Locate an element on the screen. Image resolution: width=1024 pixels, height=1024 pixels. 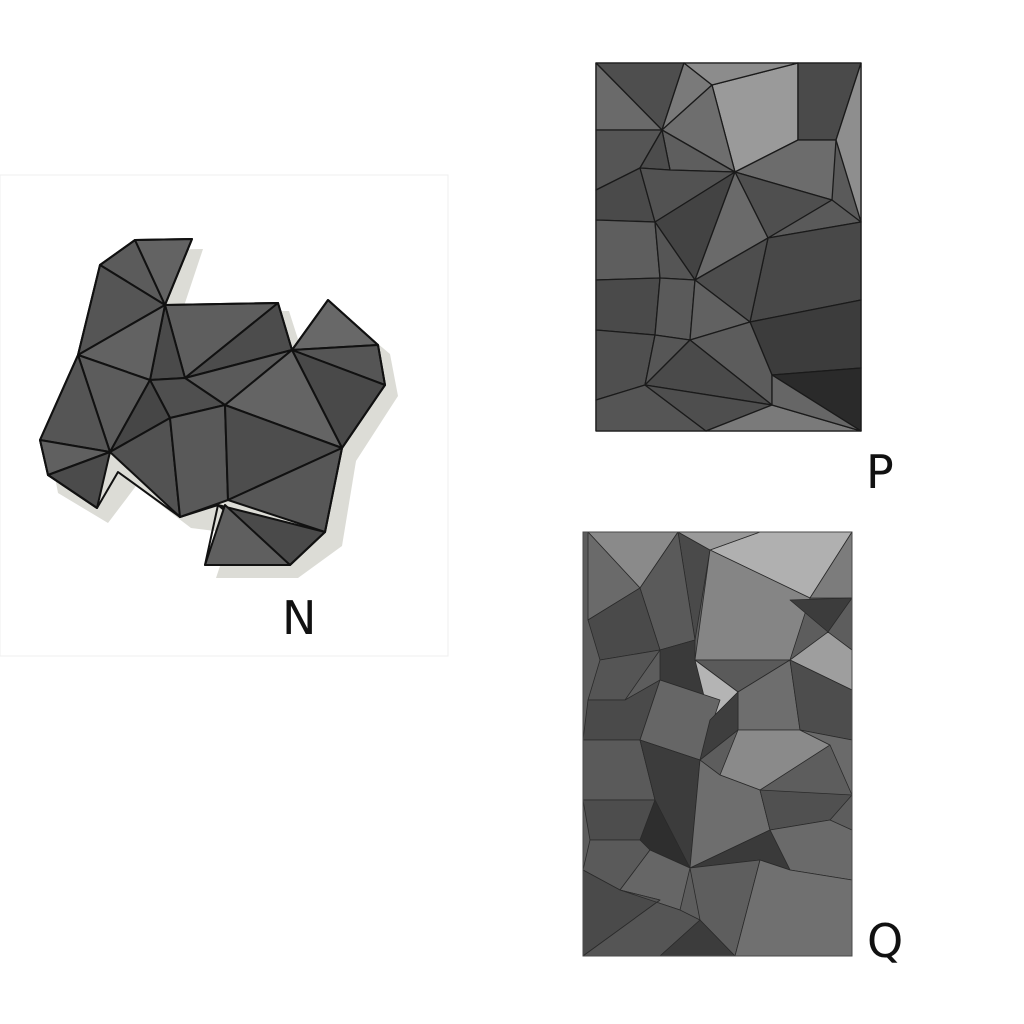
panel-p is located at coordinates (728, 247).